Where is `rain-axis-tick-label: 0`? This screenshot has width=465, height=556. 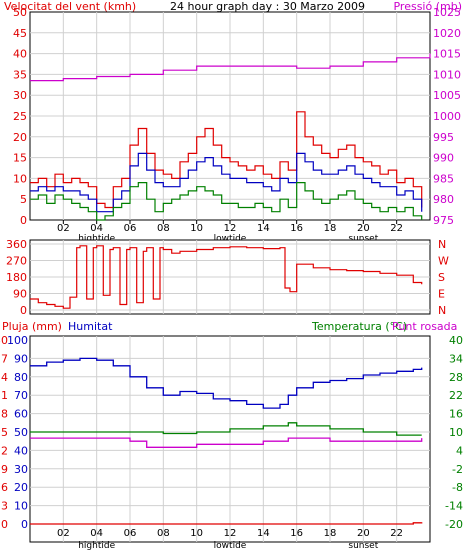
rain-axis-tick-label: 0 is located at coordinates (4, 524).